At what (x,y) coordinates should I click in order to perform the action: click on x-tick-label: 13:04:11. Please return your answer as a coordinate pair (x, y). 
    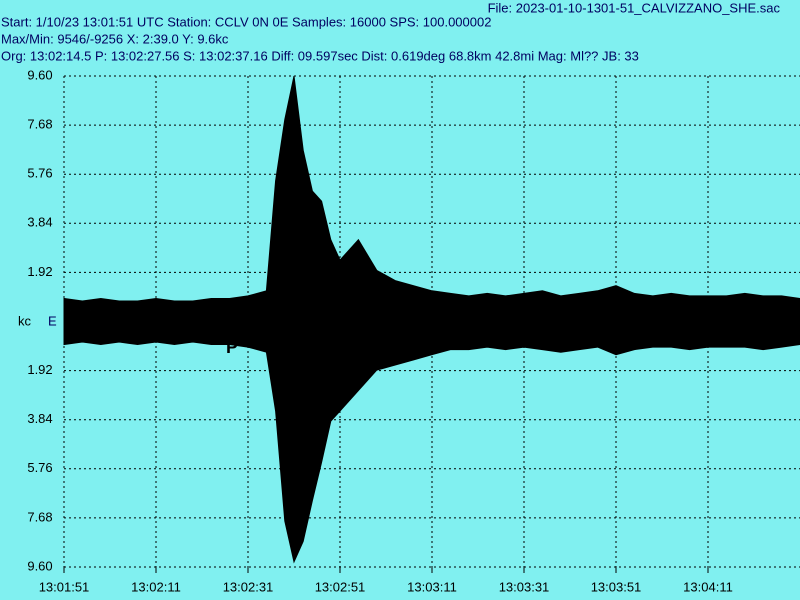
    Looking at the image, I should click on (708, 586).